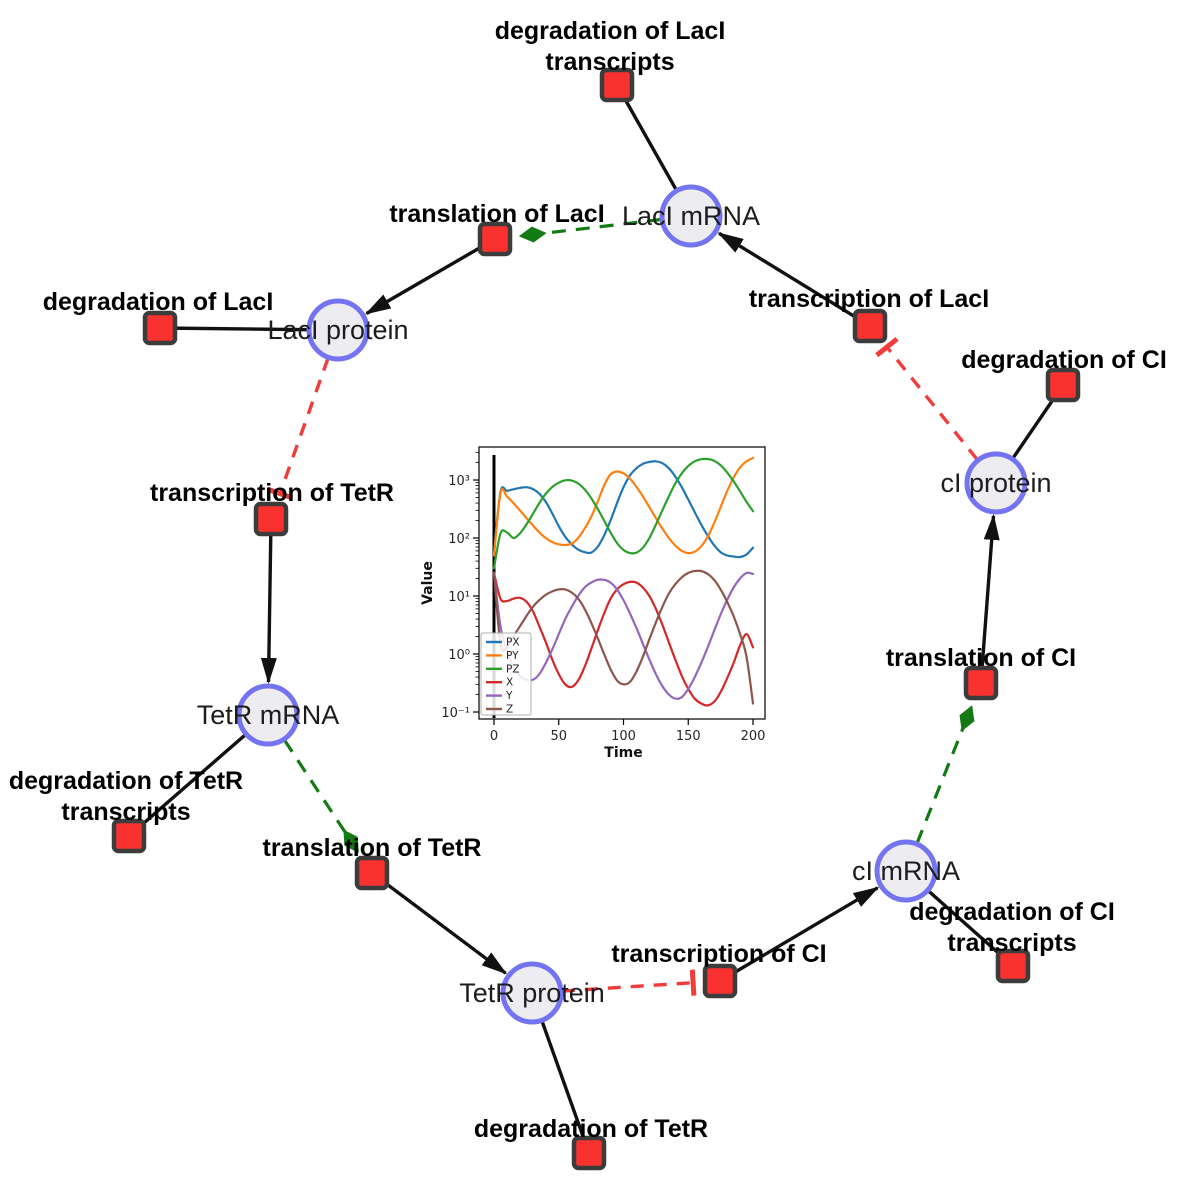 The height and width of the screenshot is (1200, 1189). I want to click on chart-legend-entry-Z: Z, so click(509, 710).